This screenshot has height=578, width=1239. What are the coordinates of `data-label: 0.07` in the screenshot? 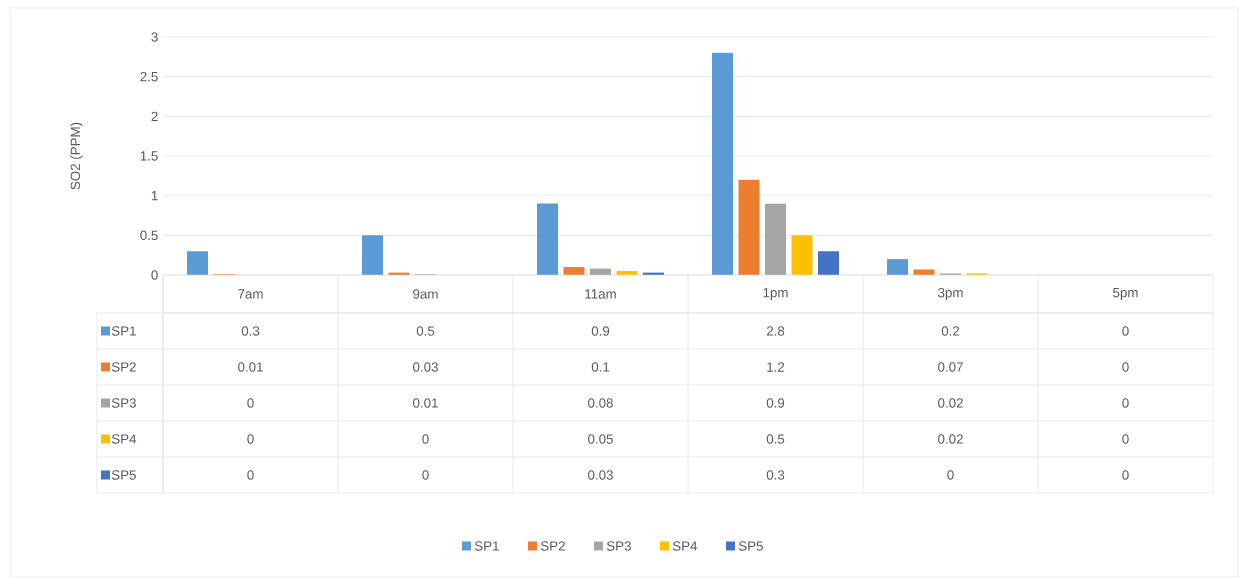 It's located at (950, 367).